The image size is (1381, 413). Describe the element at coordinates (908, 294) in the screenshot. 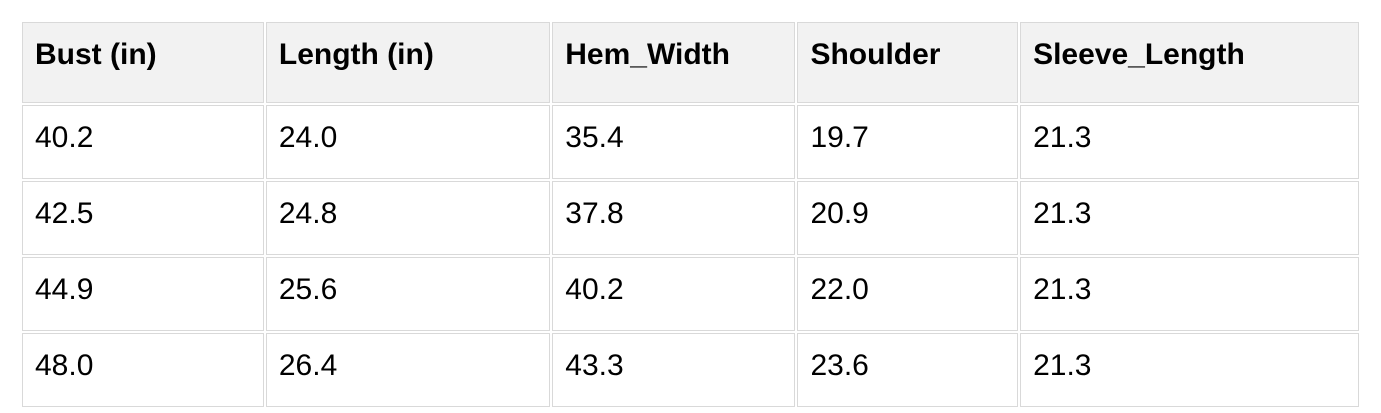

I see `table-cell: 22.0` at that location.